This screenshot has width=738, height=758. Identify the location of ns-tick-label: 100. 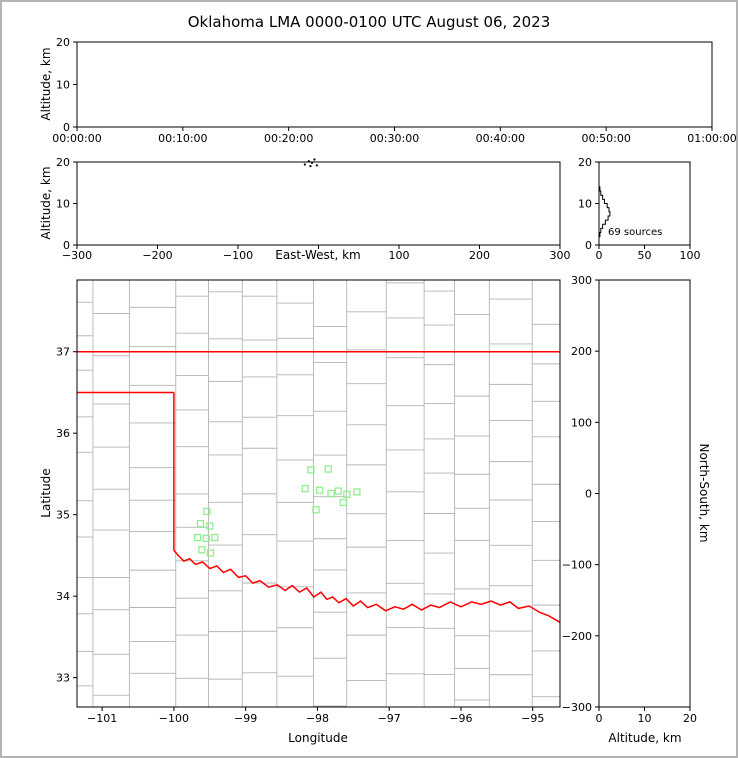
(581, 422).